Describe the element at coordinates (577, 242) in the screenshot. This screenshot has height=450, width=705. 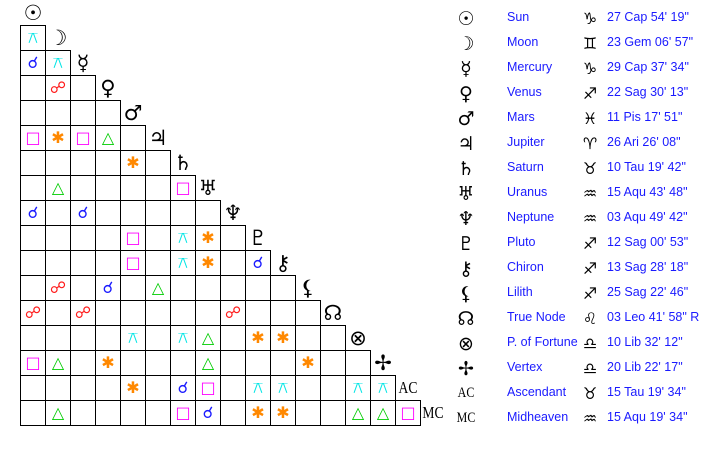
I see `planet-row-pluto: ♇ Pluto ♐ 12 Sag 00' 53"` at that location.